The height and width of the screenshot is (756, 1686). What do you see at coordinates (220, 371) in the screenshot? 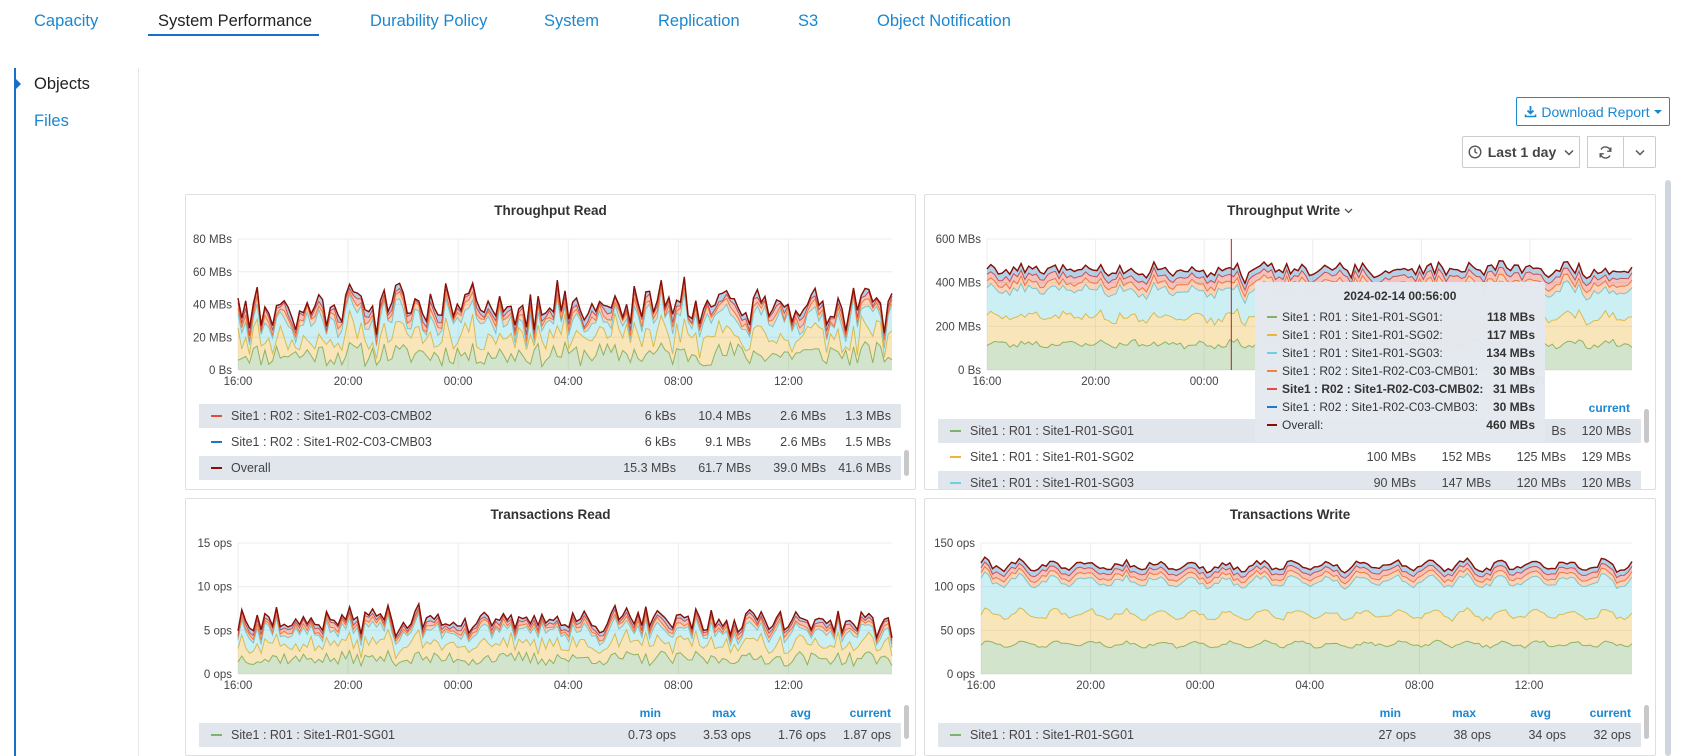
I see `y-tick-label: 0 Bs` at bounding box center [220, 371].